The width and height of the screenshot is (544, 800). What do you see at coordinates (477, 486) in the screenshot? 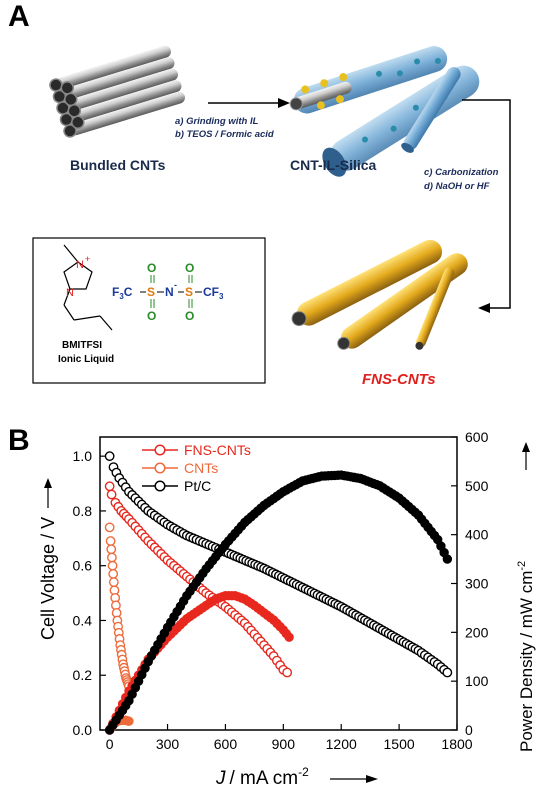
I see `y2-tick-label: 500` at bounding box center [477, 486].